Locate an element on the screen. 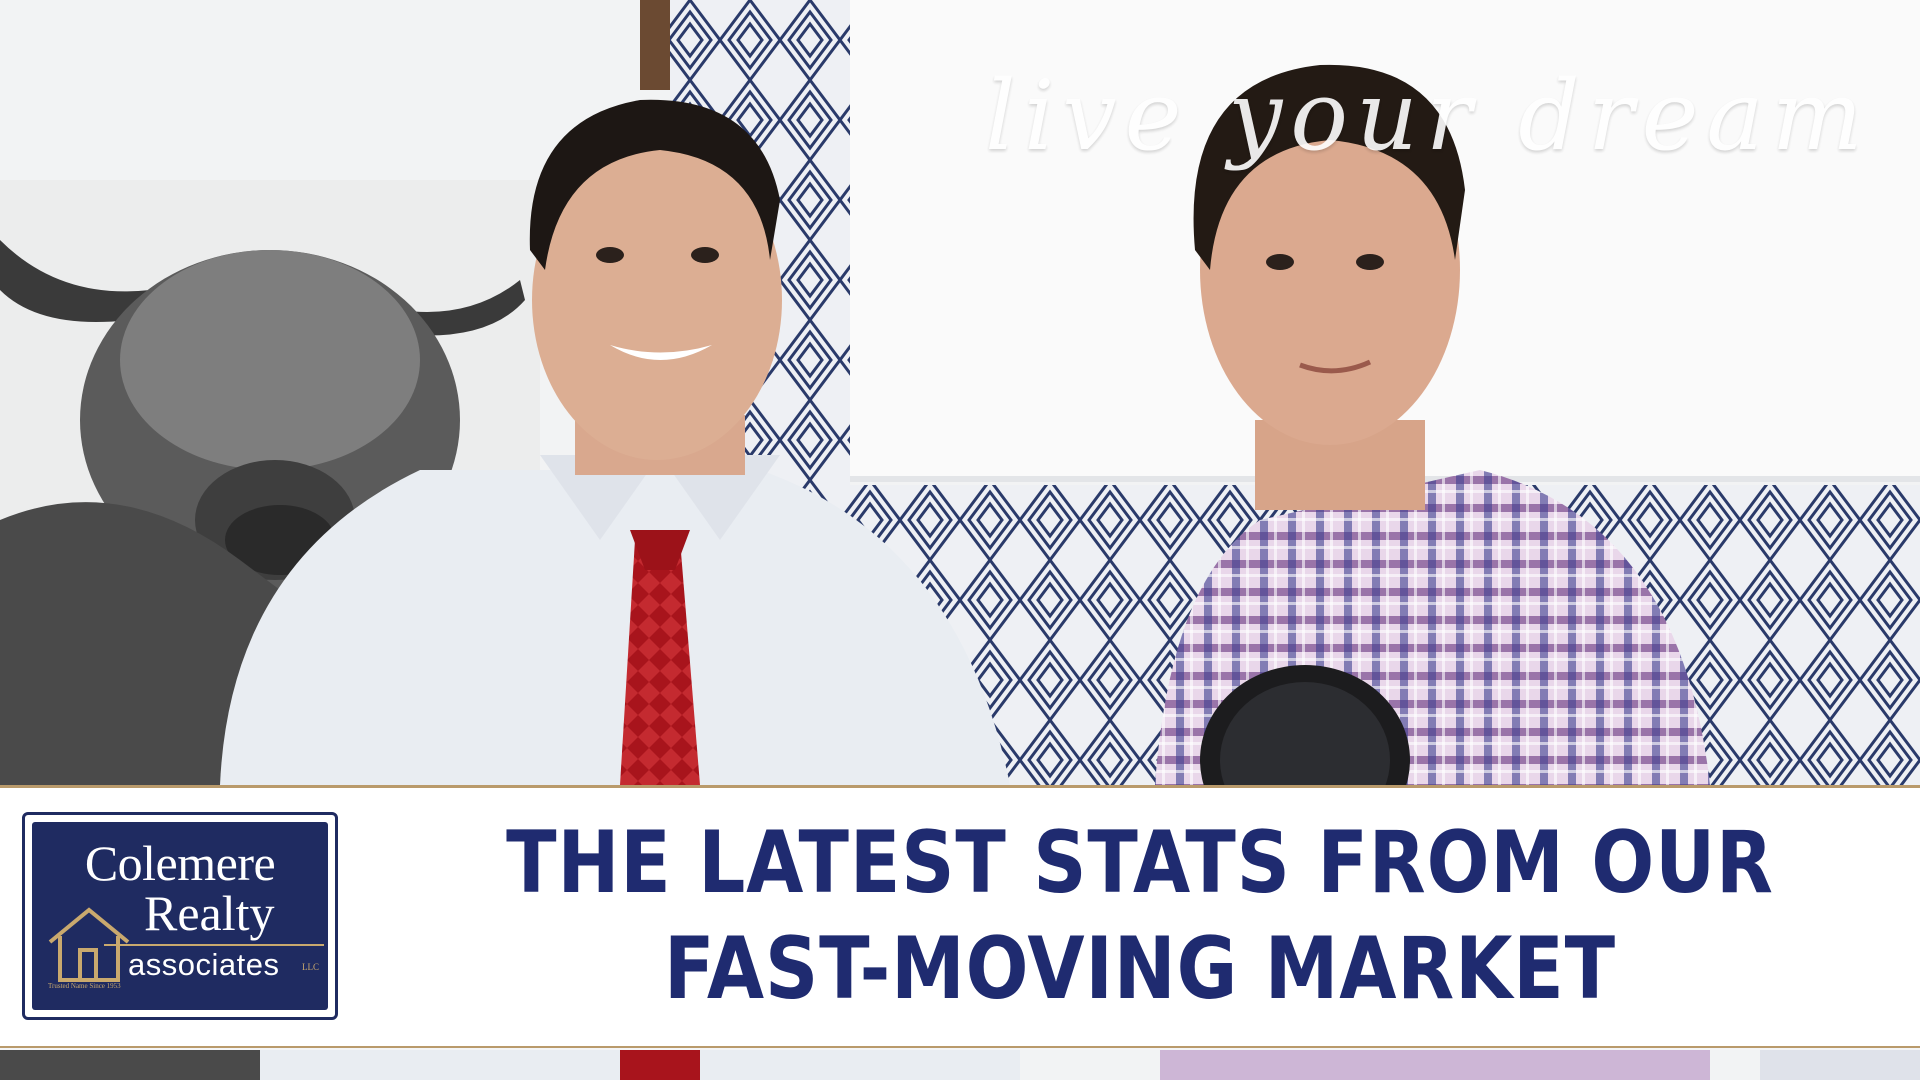 This screenshot has height=1080, width=1920. logo-tagline: Trusted Name Since 1953 is located at coordinates (84, 986).